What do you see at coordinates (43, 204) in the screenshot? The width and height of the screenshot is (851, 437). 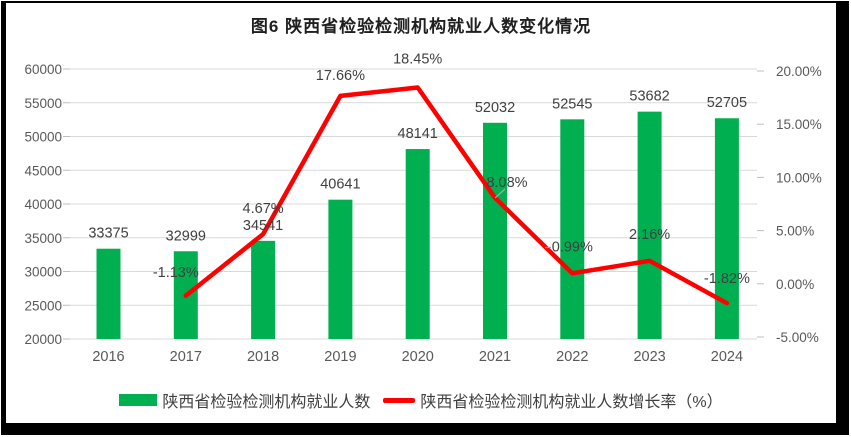 I see `left-axis-tick-label: 40000` at bounding box center [43, 204].